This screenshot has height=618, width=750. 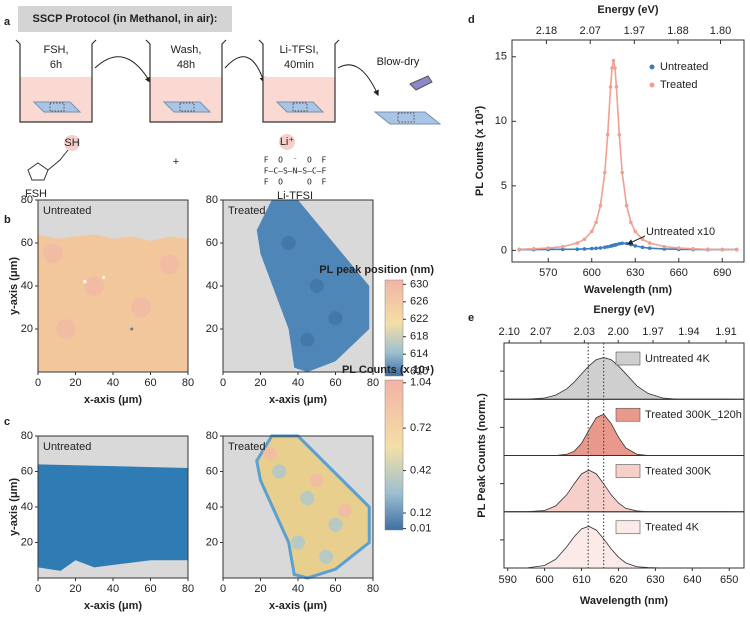 What do you see at coordinates (628, 151) in the screenshot?
I see `plot-frame` at bounding box center [628, 151].